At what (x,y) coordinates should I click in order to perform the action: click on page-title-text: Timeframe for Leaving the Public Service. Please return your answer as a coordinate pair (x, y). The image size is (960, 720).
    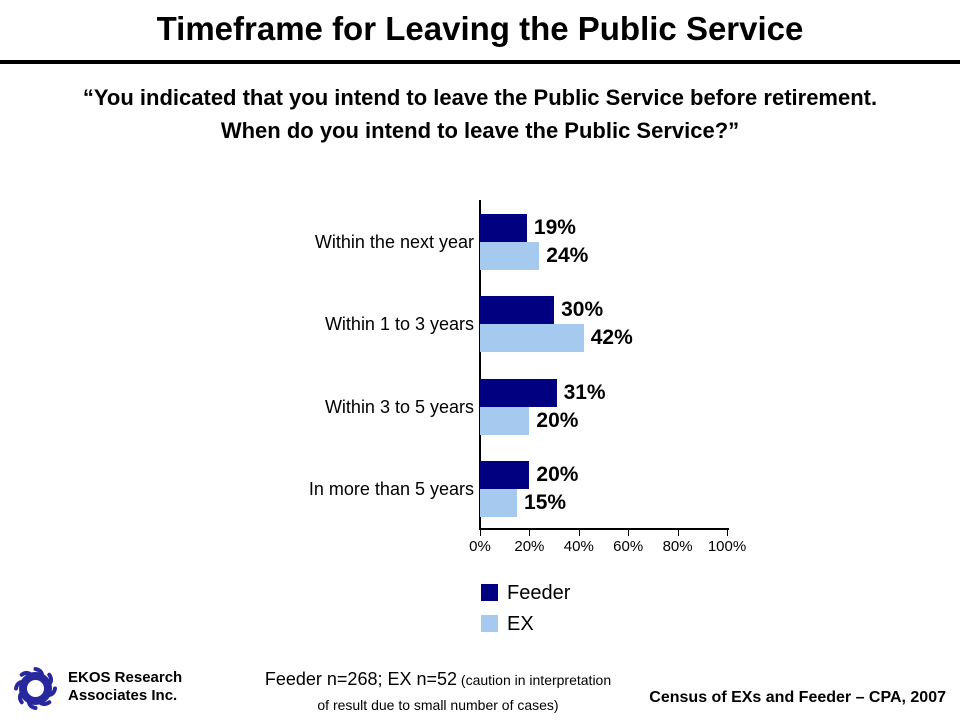
    Looking at the image, I should click on (480, 28).